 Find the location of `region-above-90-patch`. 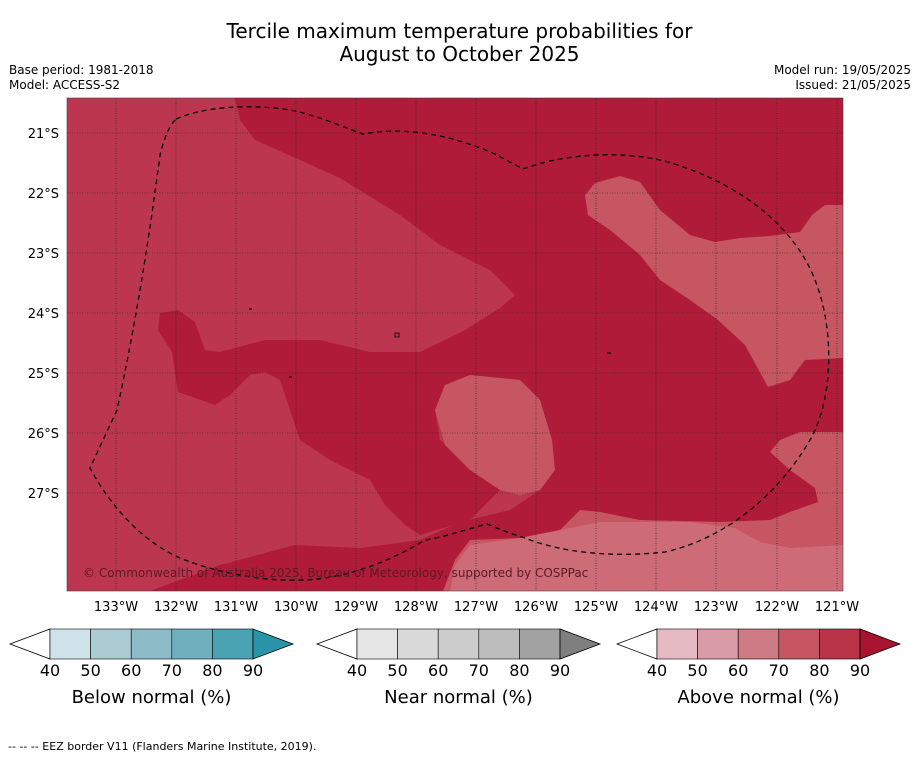

region-above-90-patch is located at coordinates (593, 343).